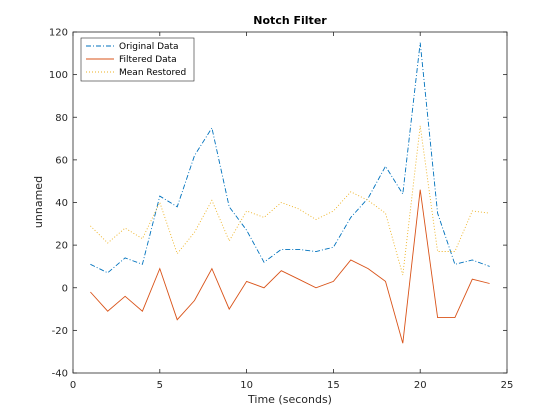 This screenshot has width=560, height=420. I want to click on chart-title: Notch Filter, so click(290, 20).